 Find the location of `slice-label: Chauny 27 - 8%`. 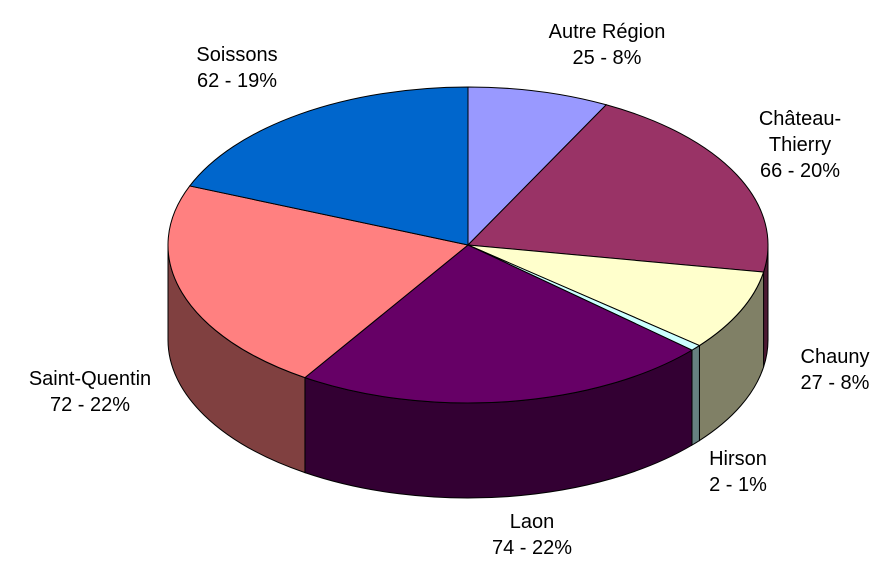

slice-label: Chauny 27 - 8% is located at coordinates (829, 370).